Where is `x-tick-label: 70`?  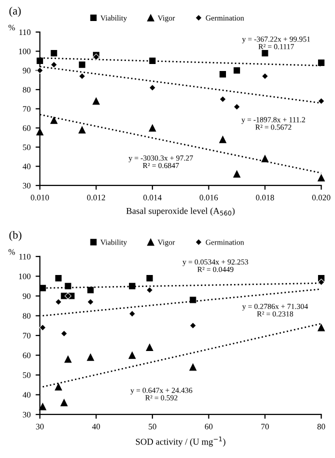
x-tick-label: 70 is located at coordinates (265, 427).